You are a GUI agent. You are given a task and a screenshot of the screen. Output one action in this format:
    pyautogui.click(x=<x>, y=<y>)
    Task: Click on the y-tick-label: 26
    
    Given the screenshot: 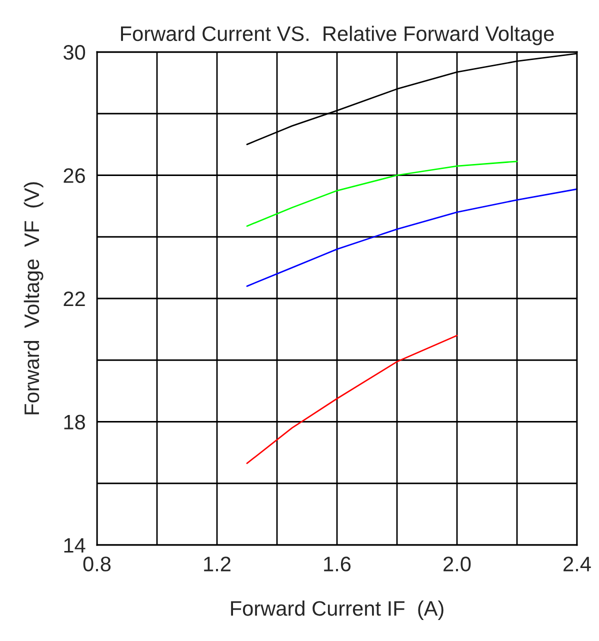 What is the action you would take?
    pyautogui.click(x=74, y=176)
    